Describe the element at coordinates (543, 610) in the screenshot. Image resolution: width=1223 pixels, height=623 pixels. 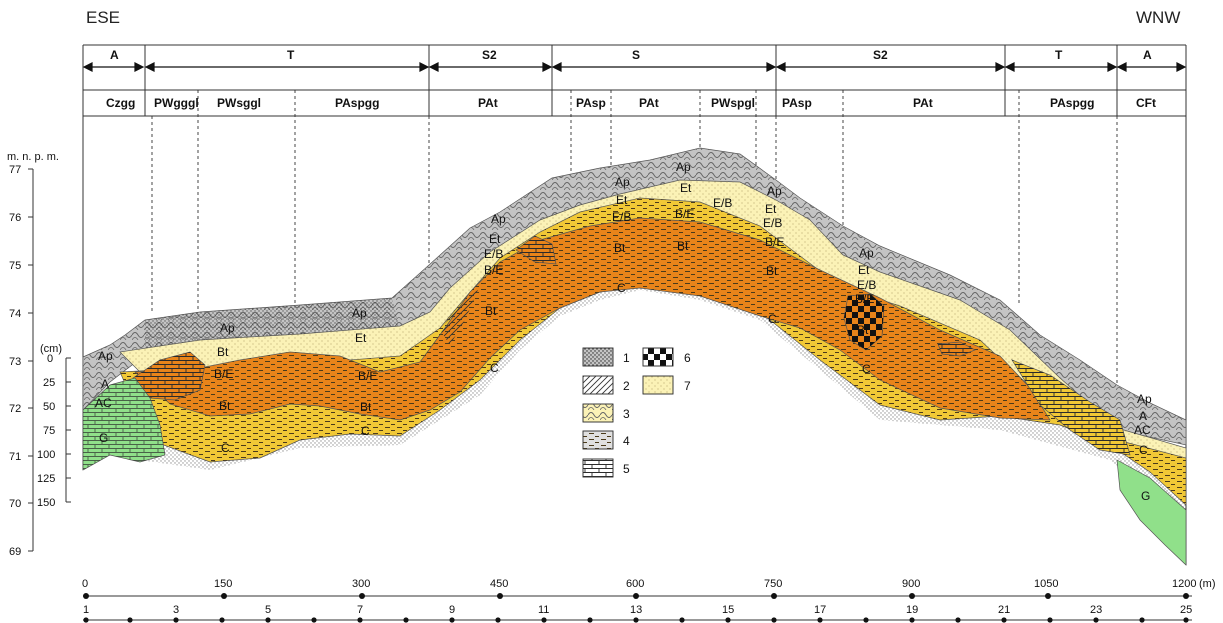
I see `profile-number: 11` at that location.